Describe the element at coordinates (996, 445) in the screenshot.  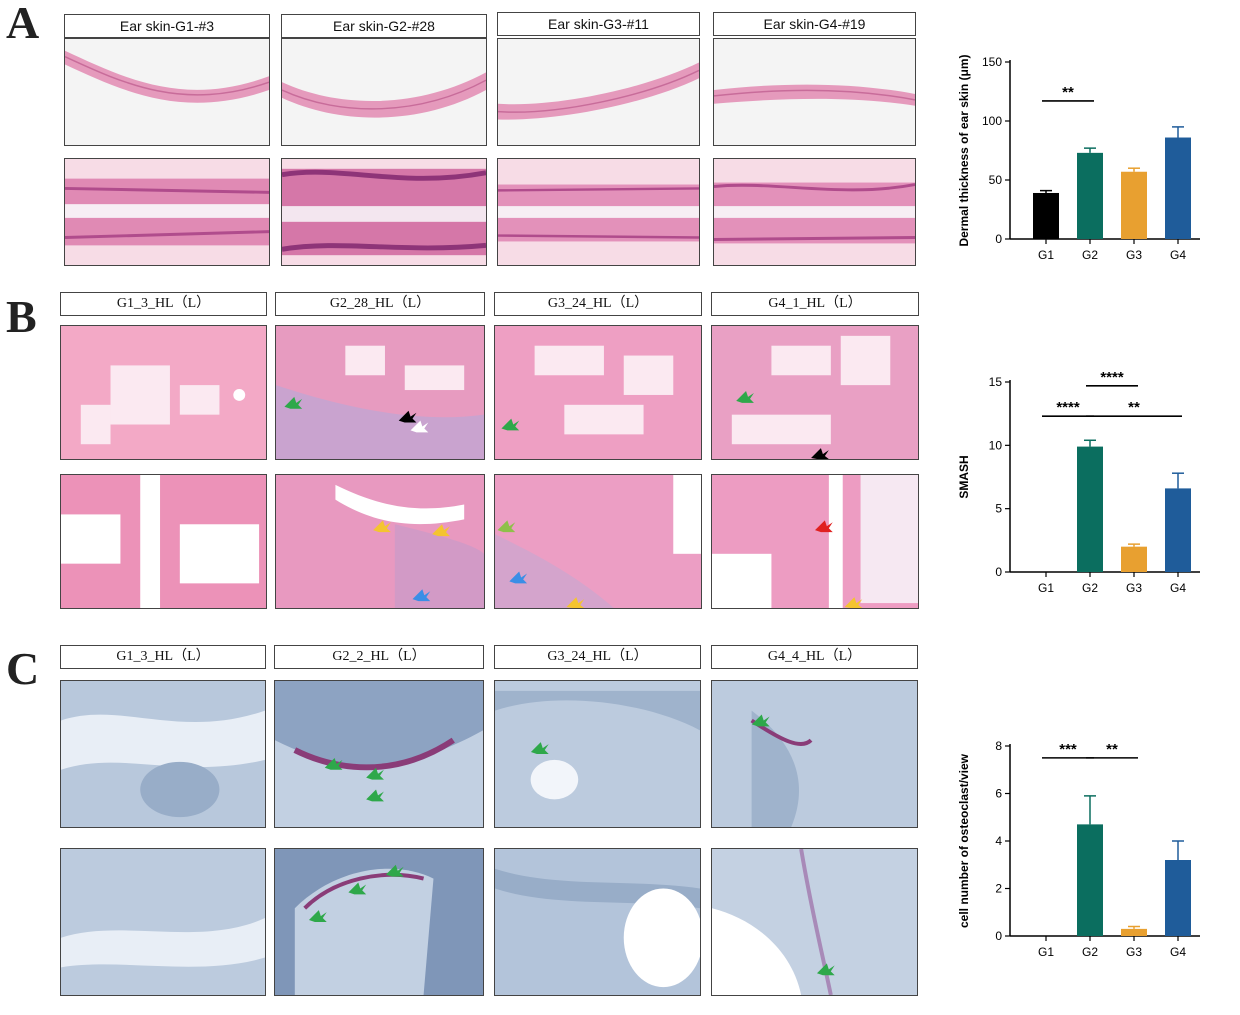
I see `y-tick-label: 10` at that location.